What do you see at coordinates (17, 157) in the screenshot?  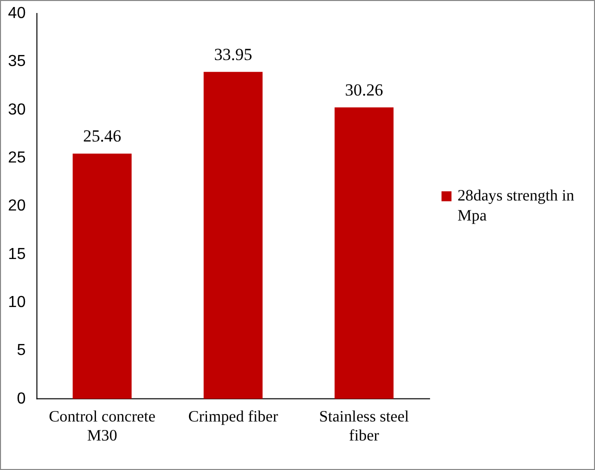 I see `y-tick-label: 25` at bounding box center [17, 157].